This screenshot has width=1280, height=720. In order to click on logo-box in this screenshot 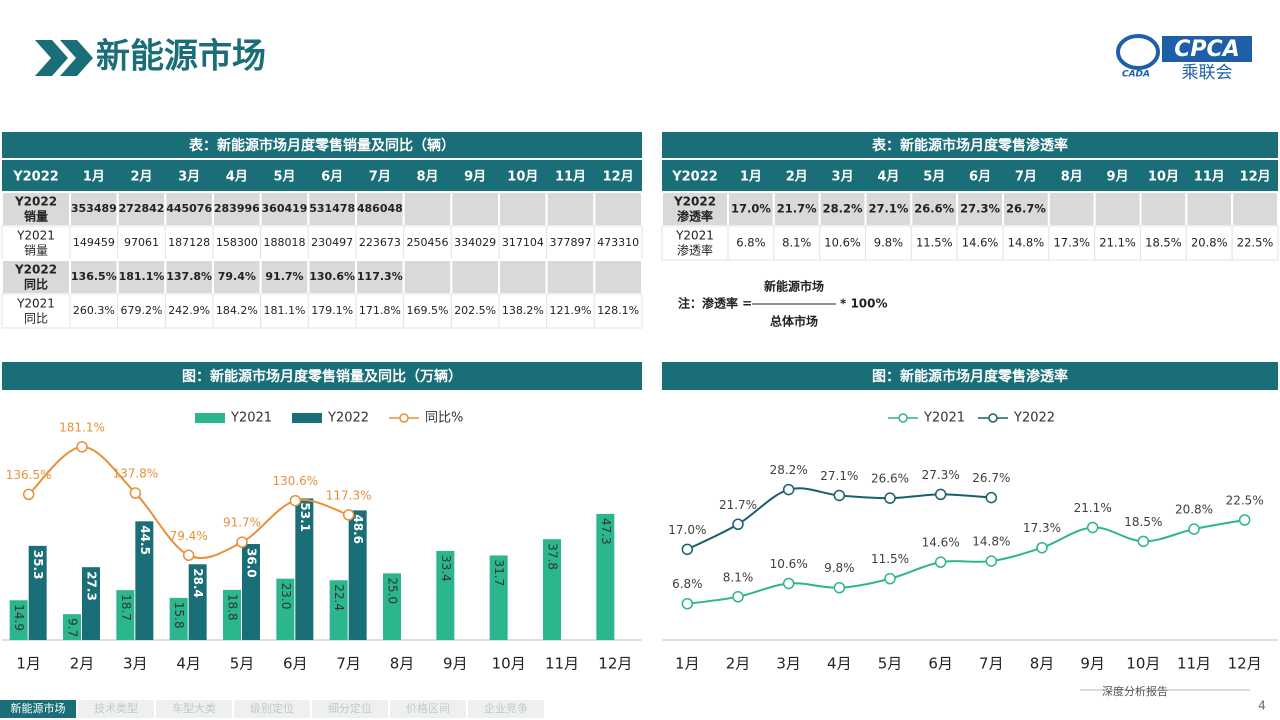, I will do `click(1207, 49)`.